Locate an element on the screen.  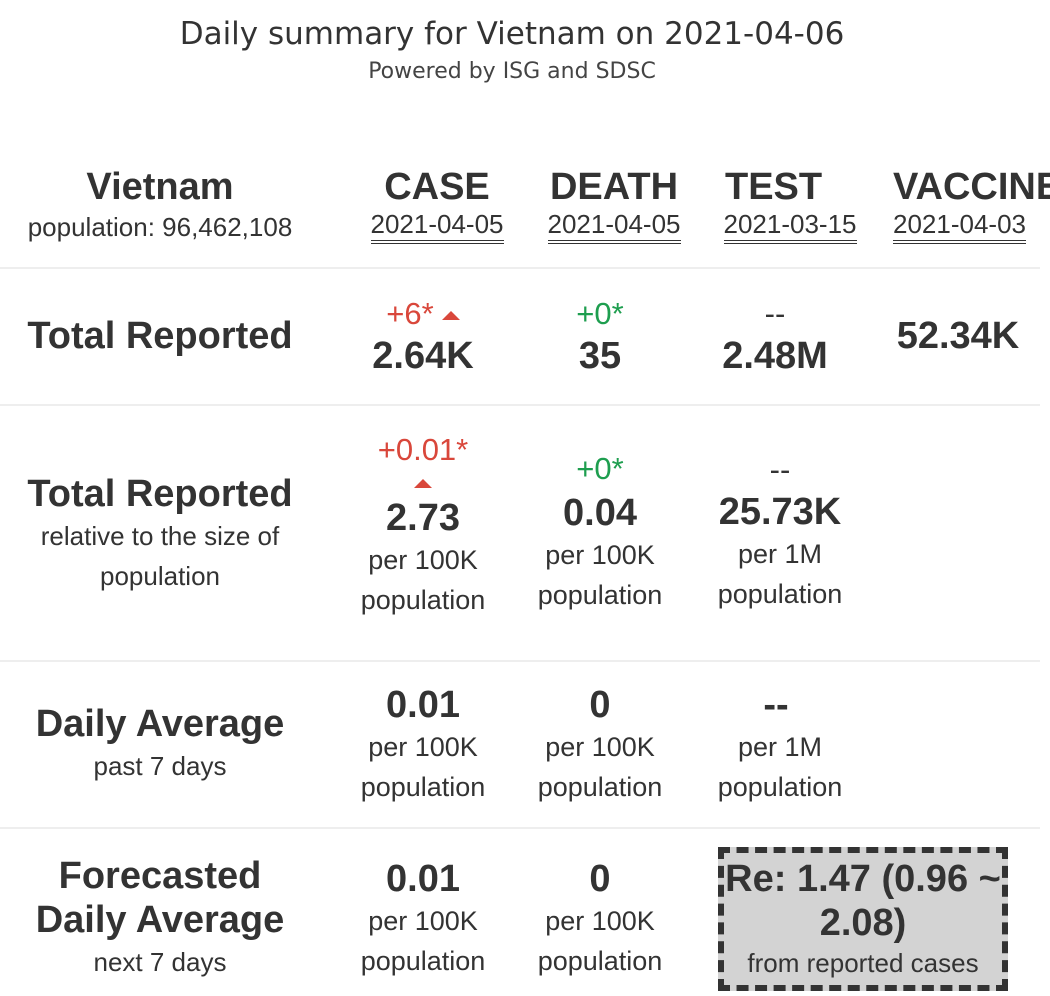
column-date-vaccine: 2021-04-03 is located at coordinates (959, 226).